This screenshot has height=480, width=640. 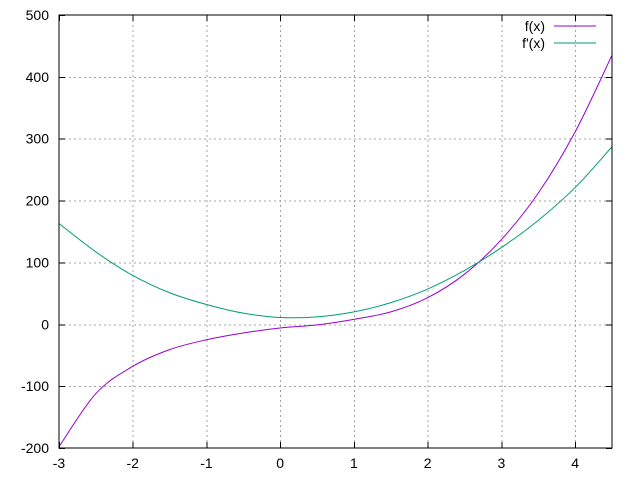 What do you see at coordinates (38, 201) in the screenshot?
I see `y-tick-label: 200` at bounding box center [38, 201].